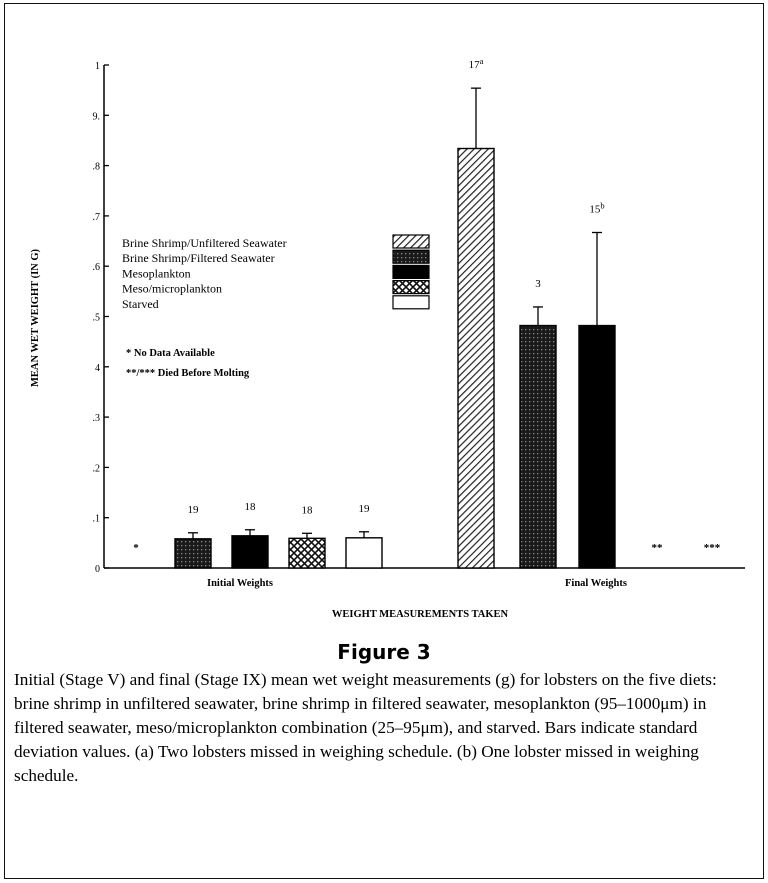 The width and height of the screenshot is (768, 883). I want to click on figure-title: Figure 3, so click(384, 652).